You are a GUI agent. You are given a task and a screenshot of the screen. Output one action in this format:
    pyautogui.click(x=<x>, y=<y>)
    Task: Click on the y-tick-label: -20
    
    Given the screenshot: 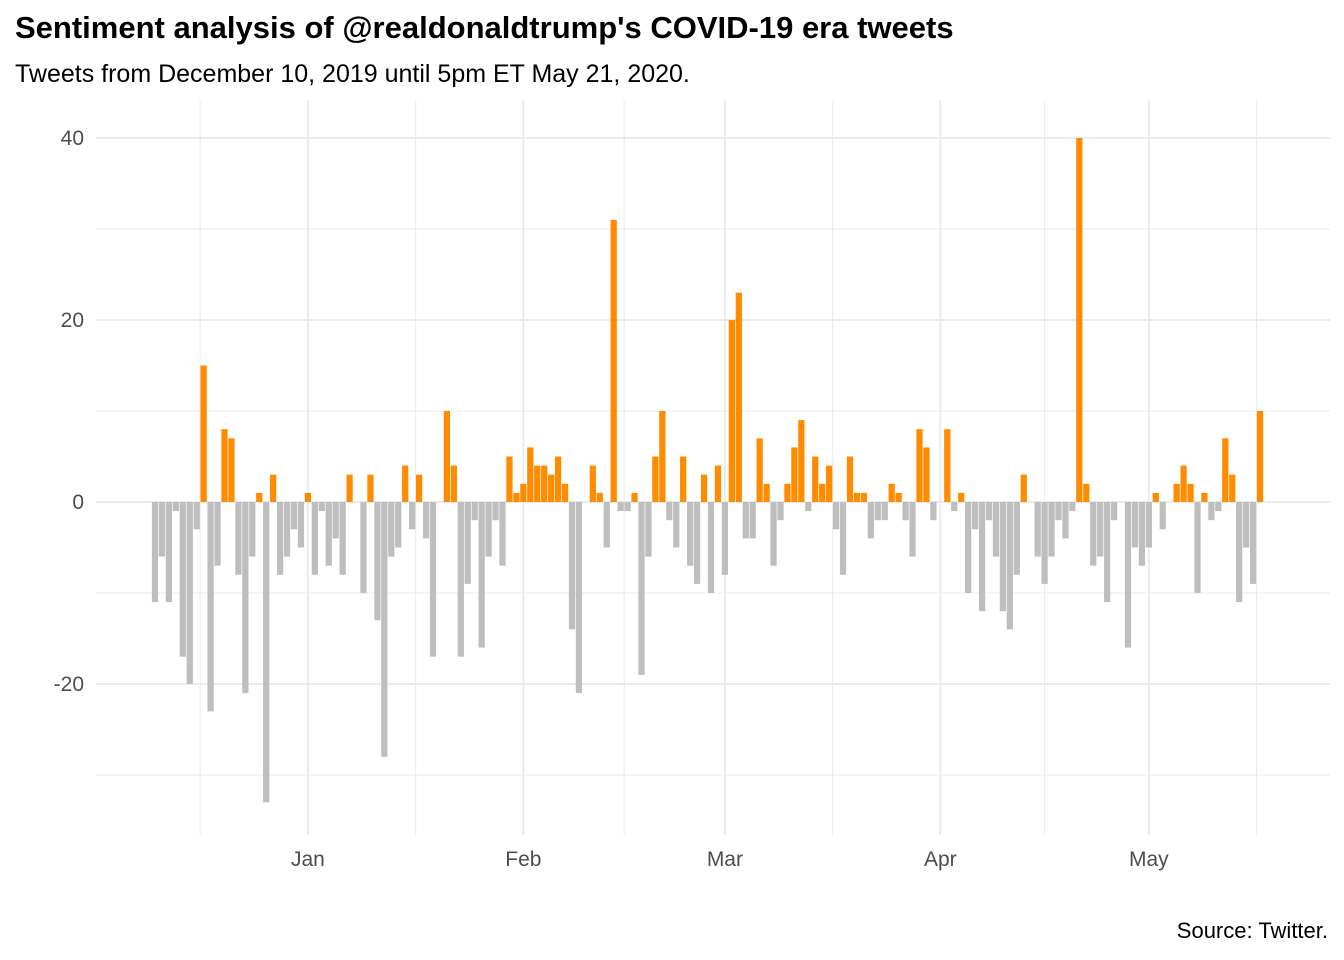 What is the action you would take?
    pyautogui.click(x=69, y=684)
    